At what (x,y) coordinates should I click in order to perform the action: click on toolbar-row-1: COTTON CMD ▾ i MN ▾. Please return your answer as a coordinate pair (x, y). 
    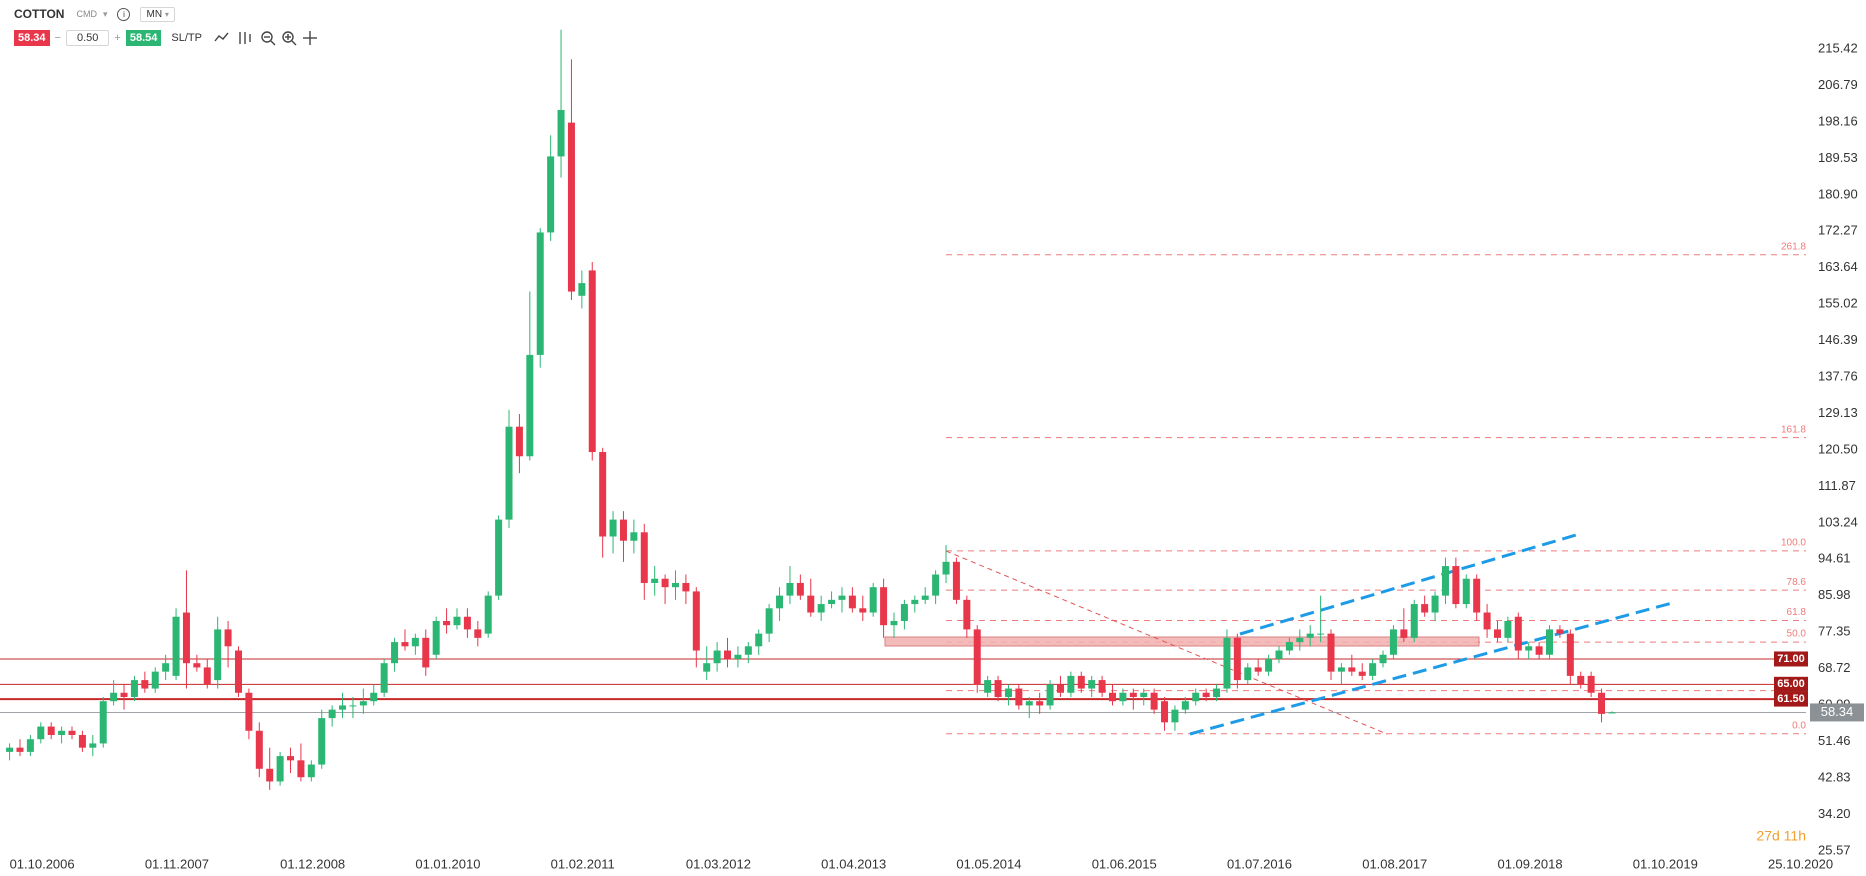
    Looking at the image, I should click on (94, 14).